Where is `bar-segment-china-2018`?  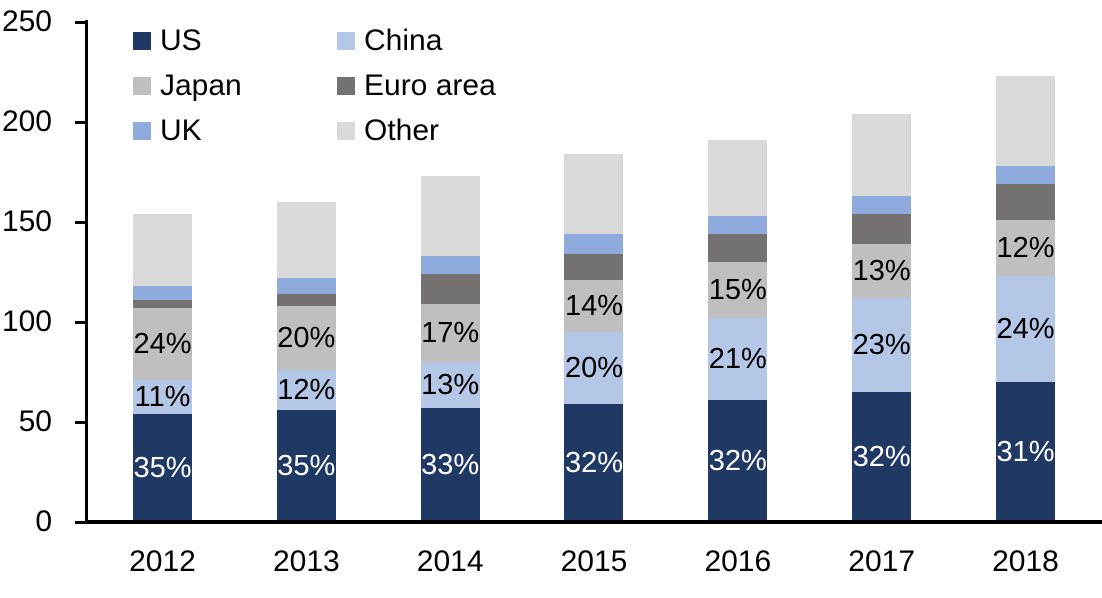 bar-segment-china-2018 is located at coordinates (1025, 329).